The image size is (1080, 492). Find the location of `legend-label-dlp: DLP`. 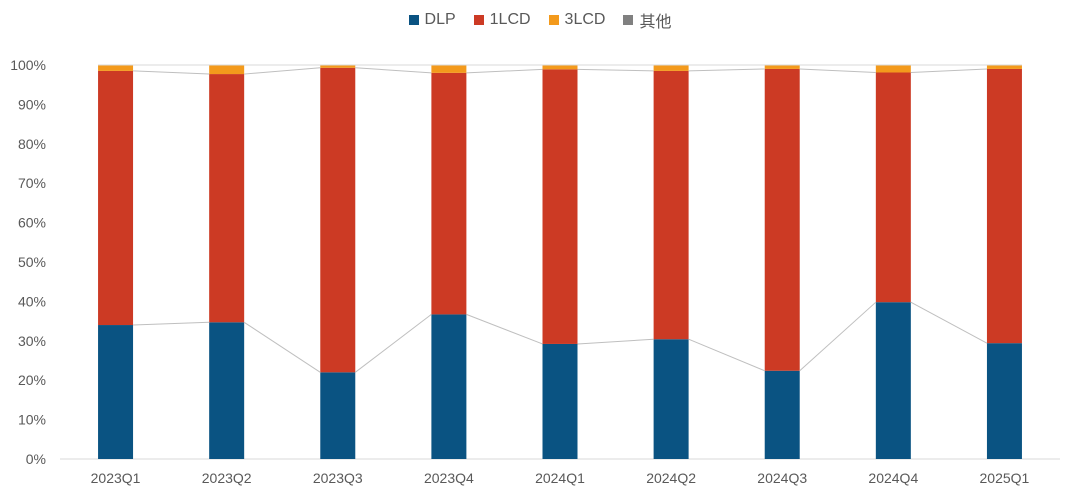

legend-label-dlp: DLP is located at coordinates (440, 19).